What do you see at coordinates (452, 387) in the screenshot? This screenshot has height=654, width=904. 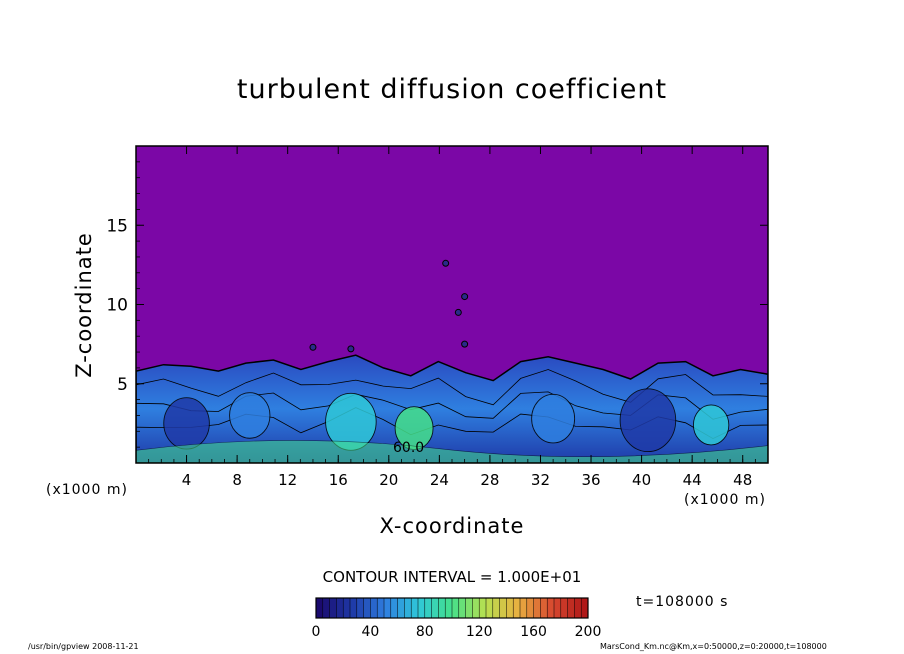 I see `contour-line` at bounding box center [452, 387].